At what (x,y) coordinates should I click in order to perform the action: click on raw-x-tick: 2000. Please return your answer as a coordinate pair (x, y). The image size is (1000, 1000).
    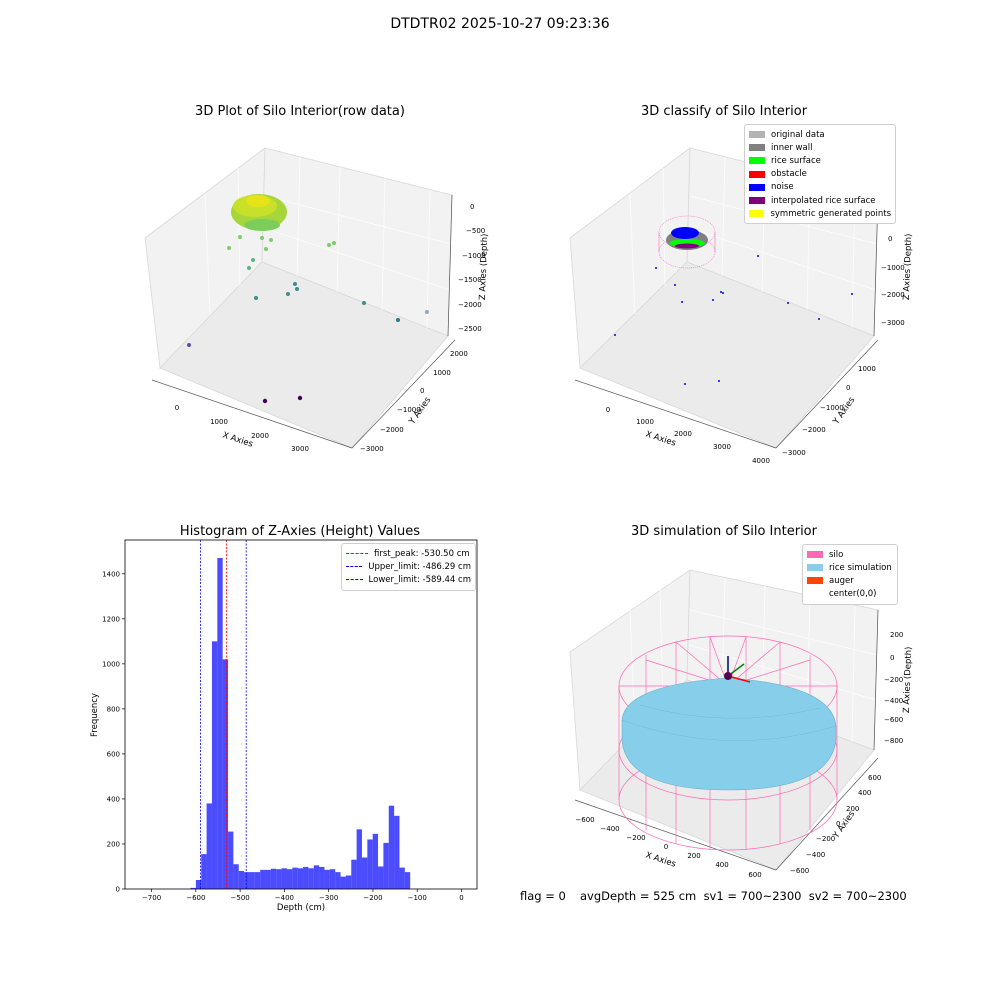
    Looking at the image, I should click on (260, 436).